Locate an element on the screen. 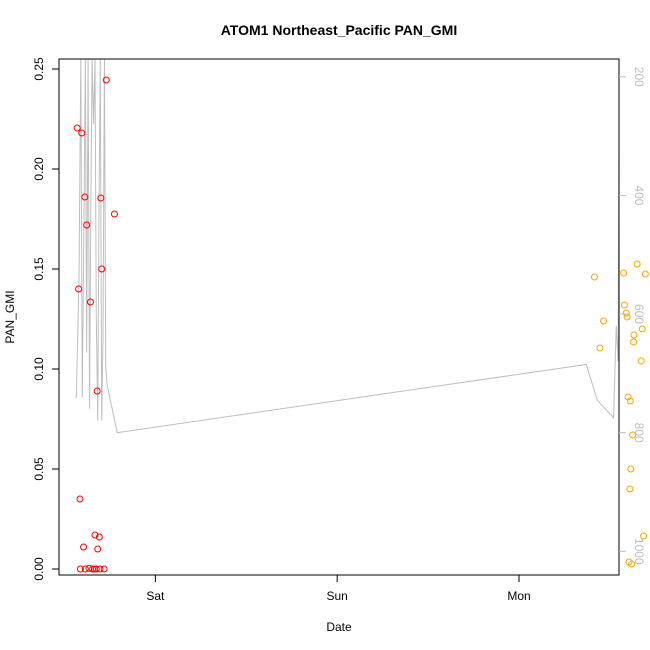  x-tick-label: Mon is located at coordinates (518, 596).